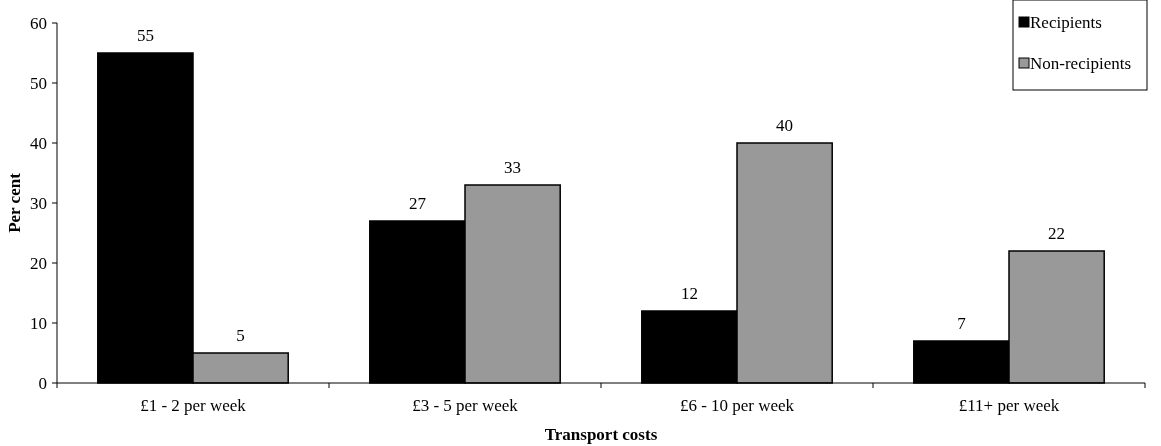 The image size is (1161, 446). I want to click on data-label: 33, so click(513, 167).